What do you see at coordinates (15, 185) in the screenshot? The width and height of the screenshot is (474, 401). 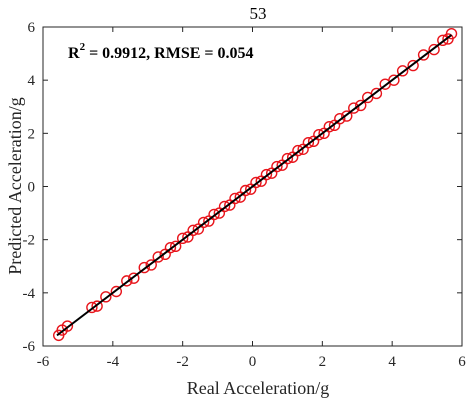 I see `y-axis-label: Predicted Acceleration/g` at bounding box center [15, 185].